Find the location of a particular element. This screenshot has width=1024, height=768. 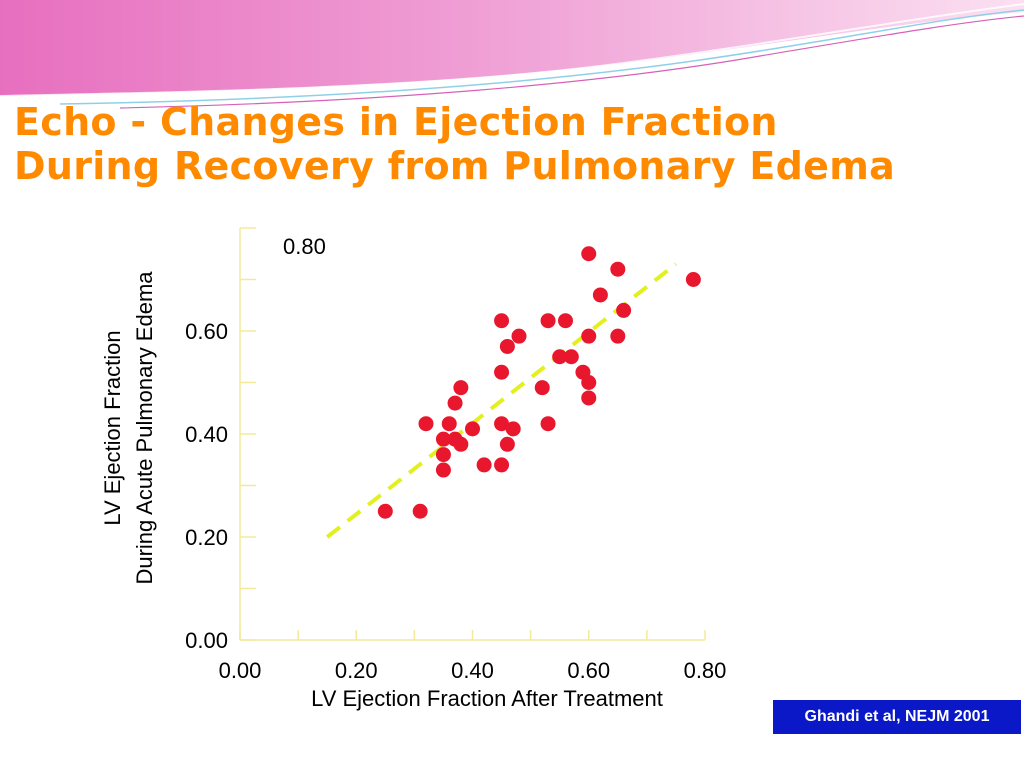

citation-badge: Ghandi et al, NEJM 2001 is located at coordinates (897, 717).